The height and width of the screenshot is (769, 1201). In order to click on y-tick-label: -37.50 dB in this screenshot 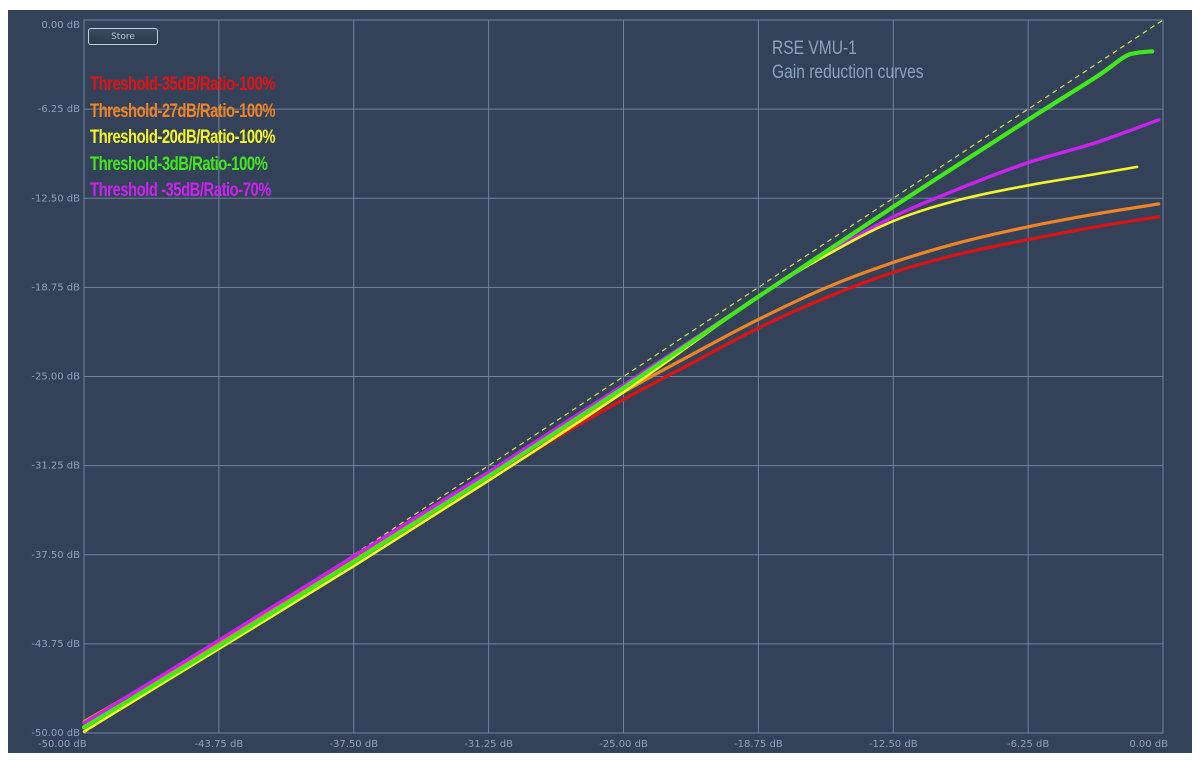, I will do `click(55, 555)`.